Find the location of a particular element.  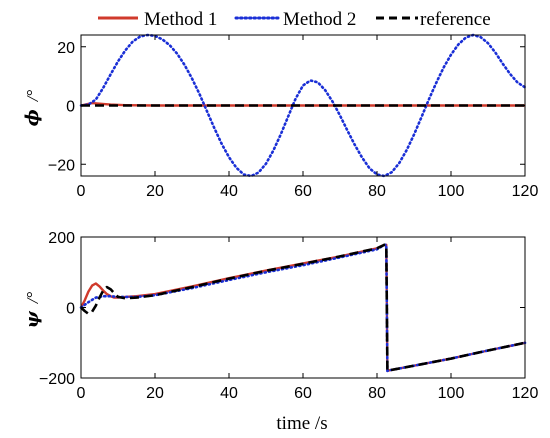

x-axis-label: time /s is located at coordinates (301, 423).